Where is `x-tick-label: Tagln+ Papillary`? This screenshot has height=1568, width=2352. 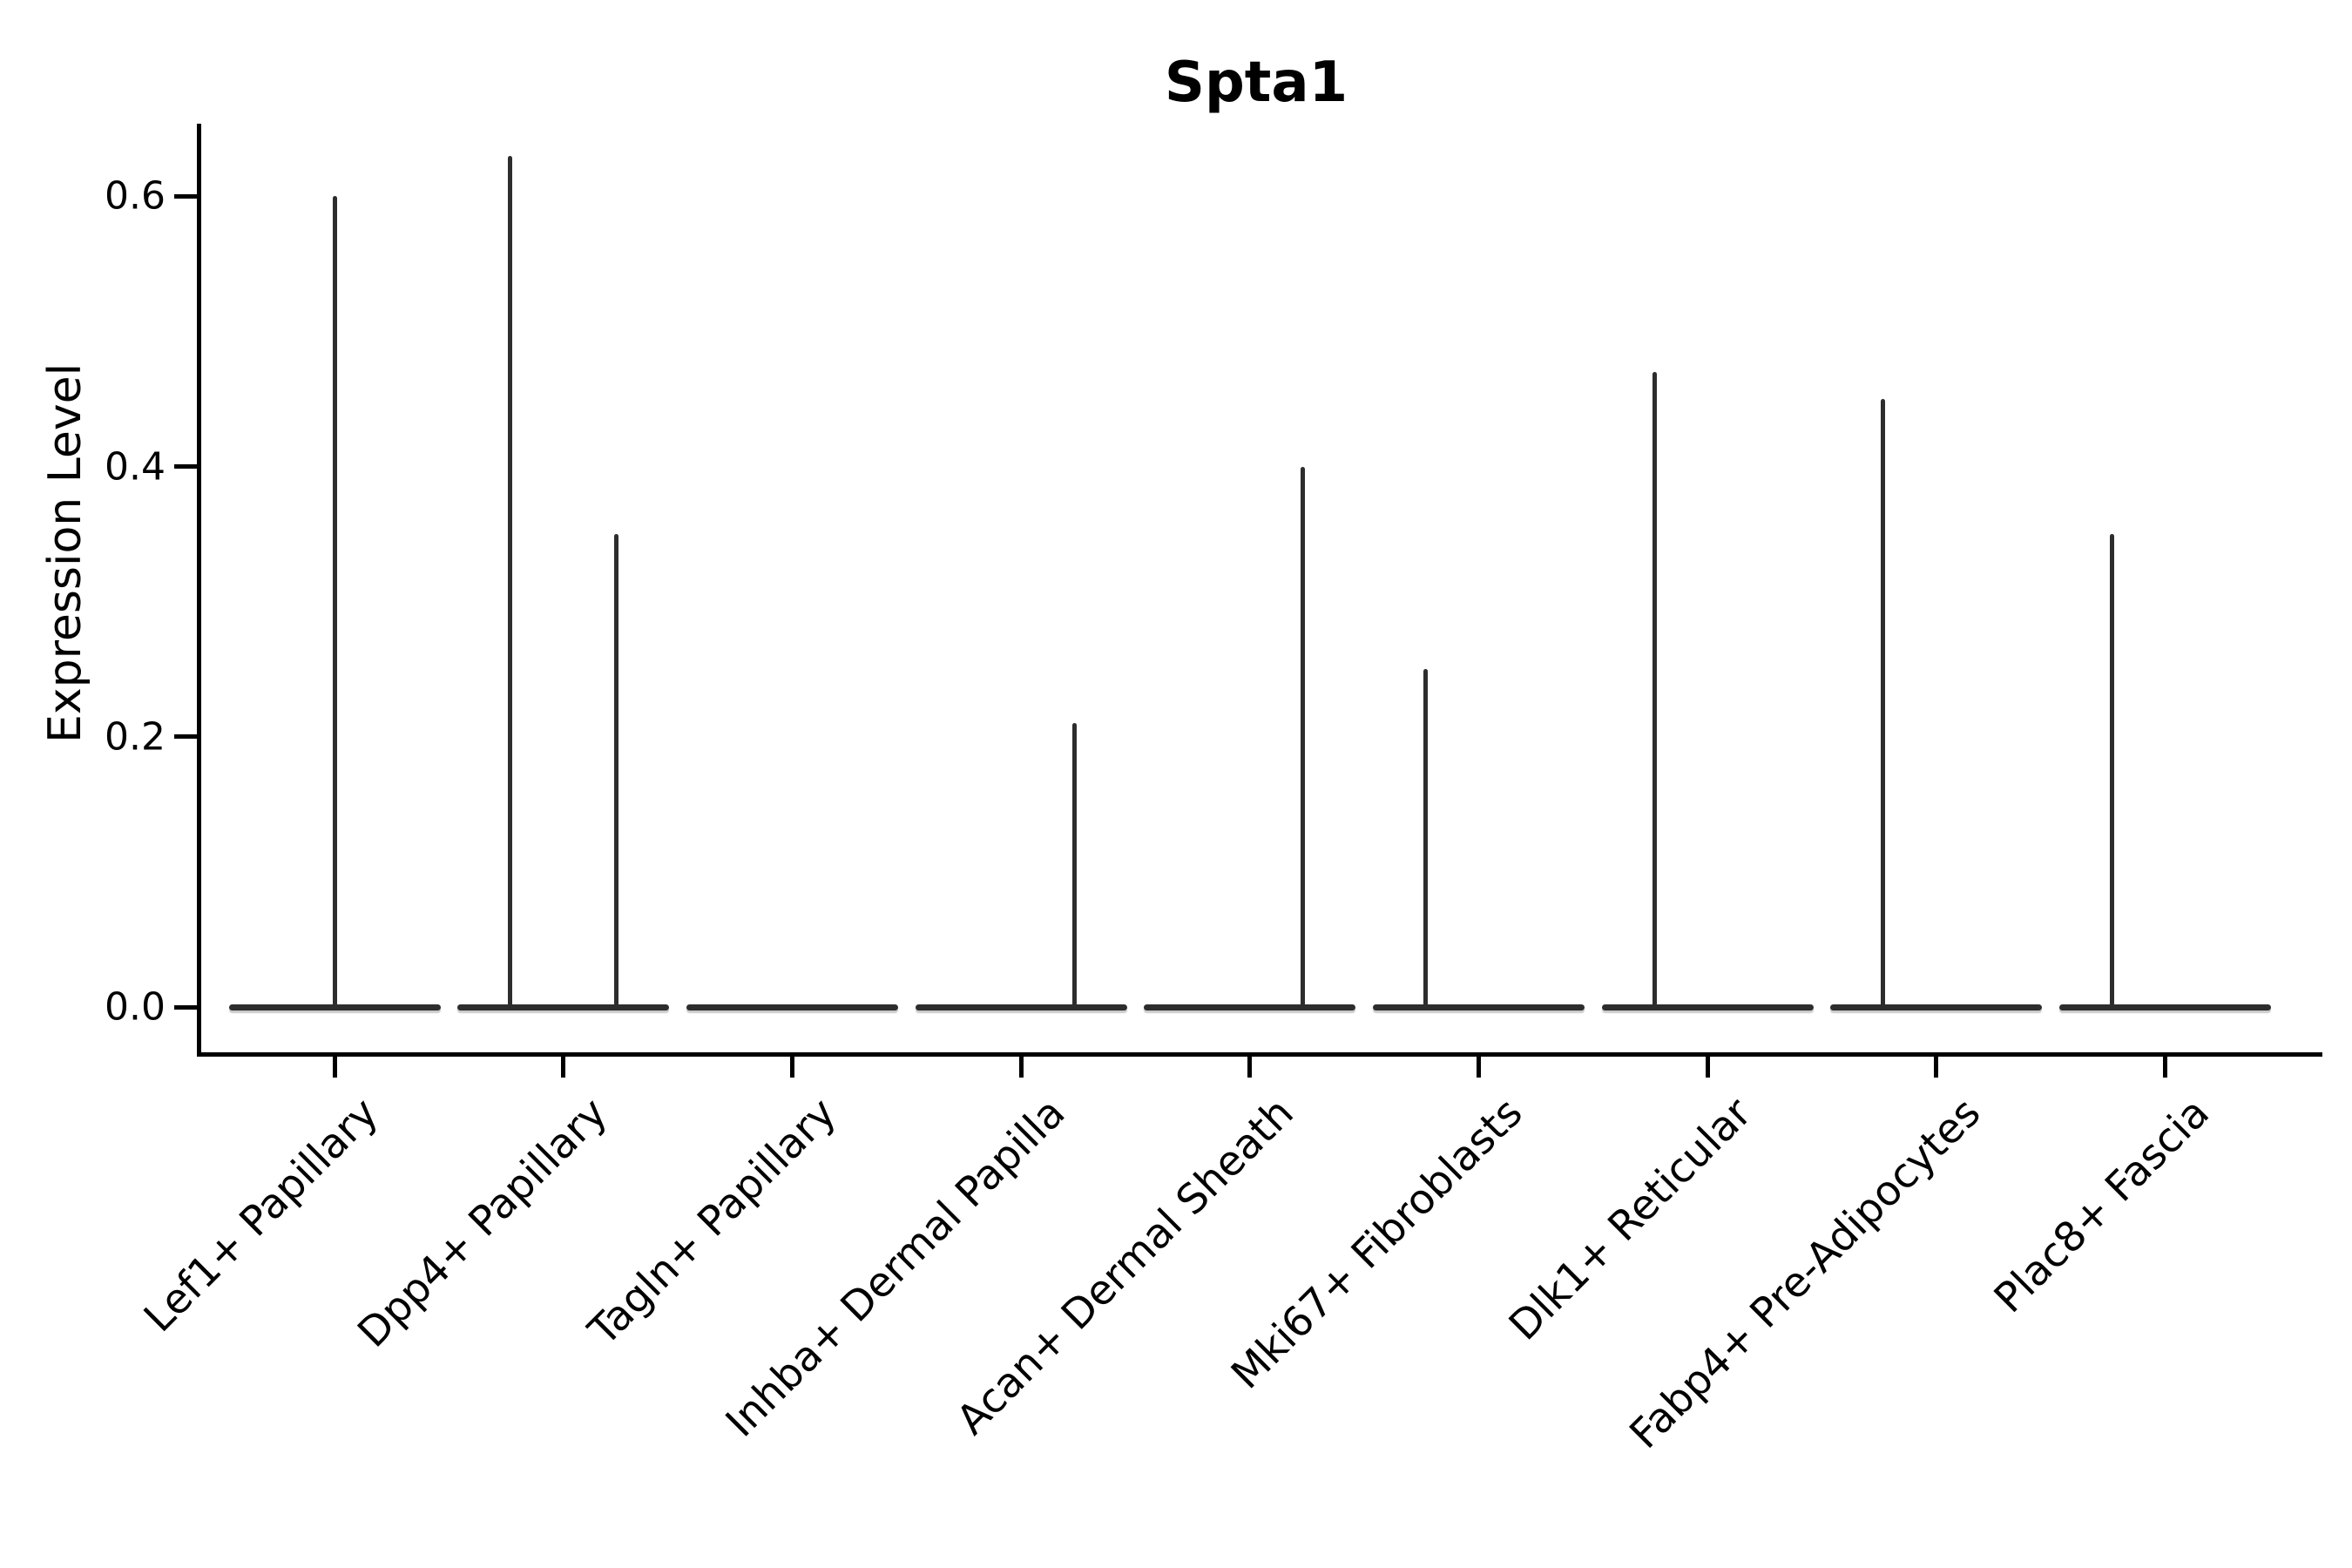
x-tick-label: Tagln+ Papillary is located at coordinates (712, 1222).